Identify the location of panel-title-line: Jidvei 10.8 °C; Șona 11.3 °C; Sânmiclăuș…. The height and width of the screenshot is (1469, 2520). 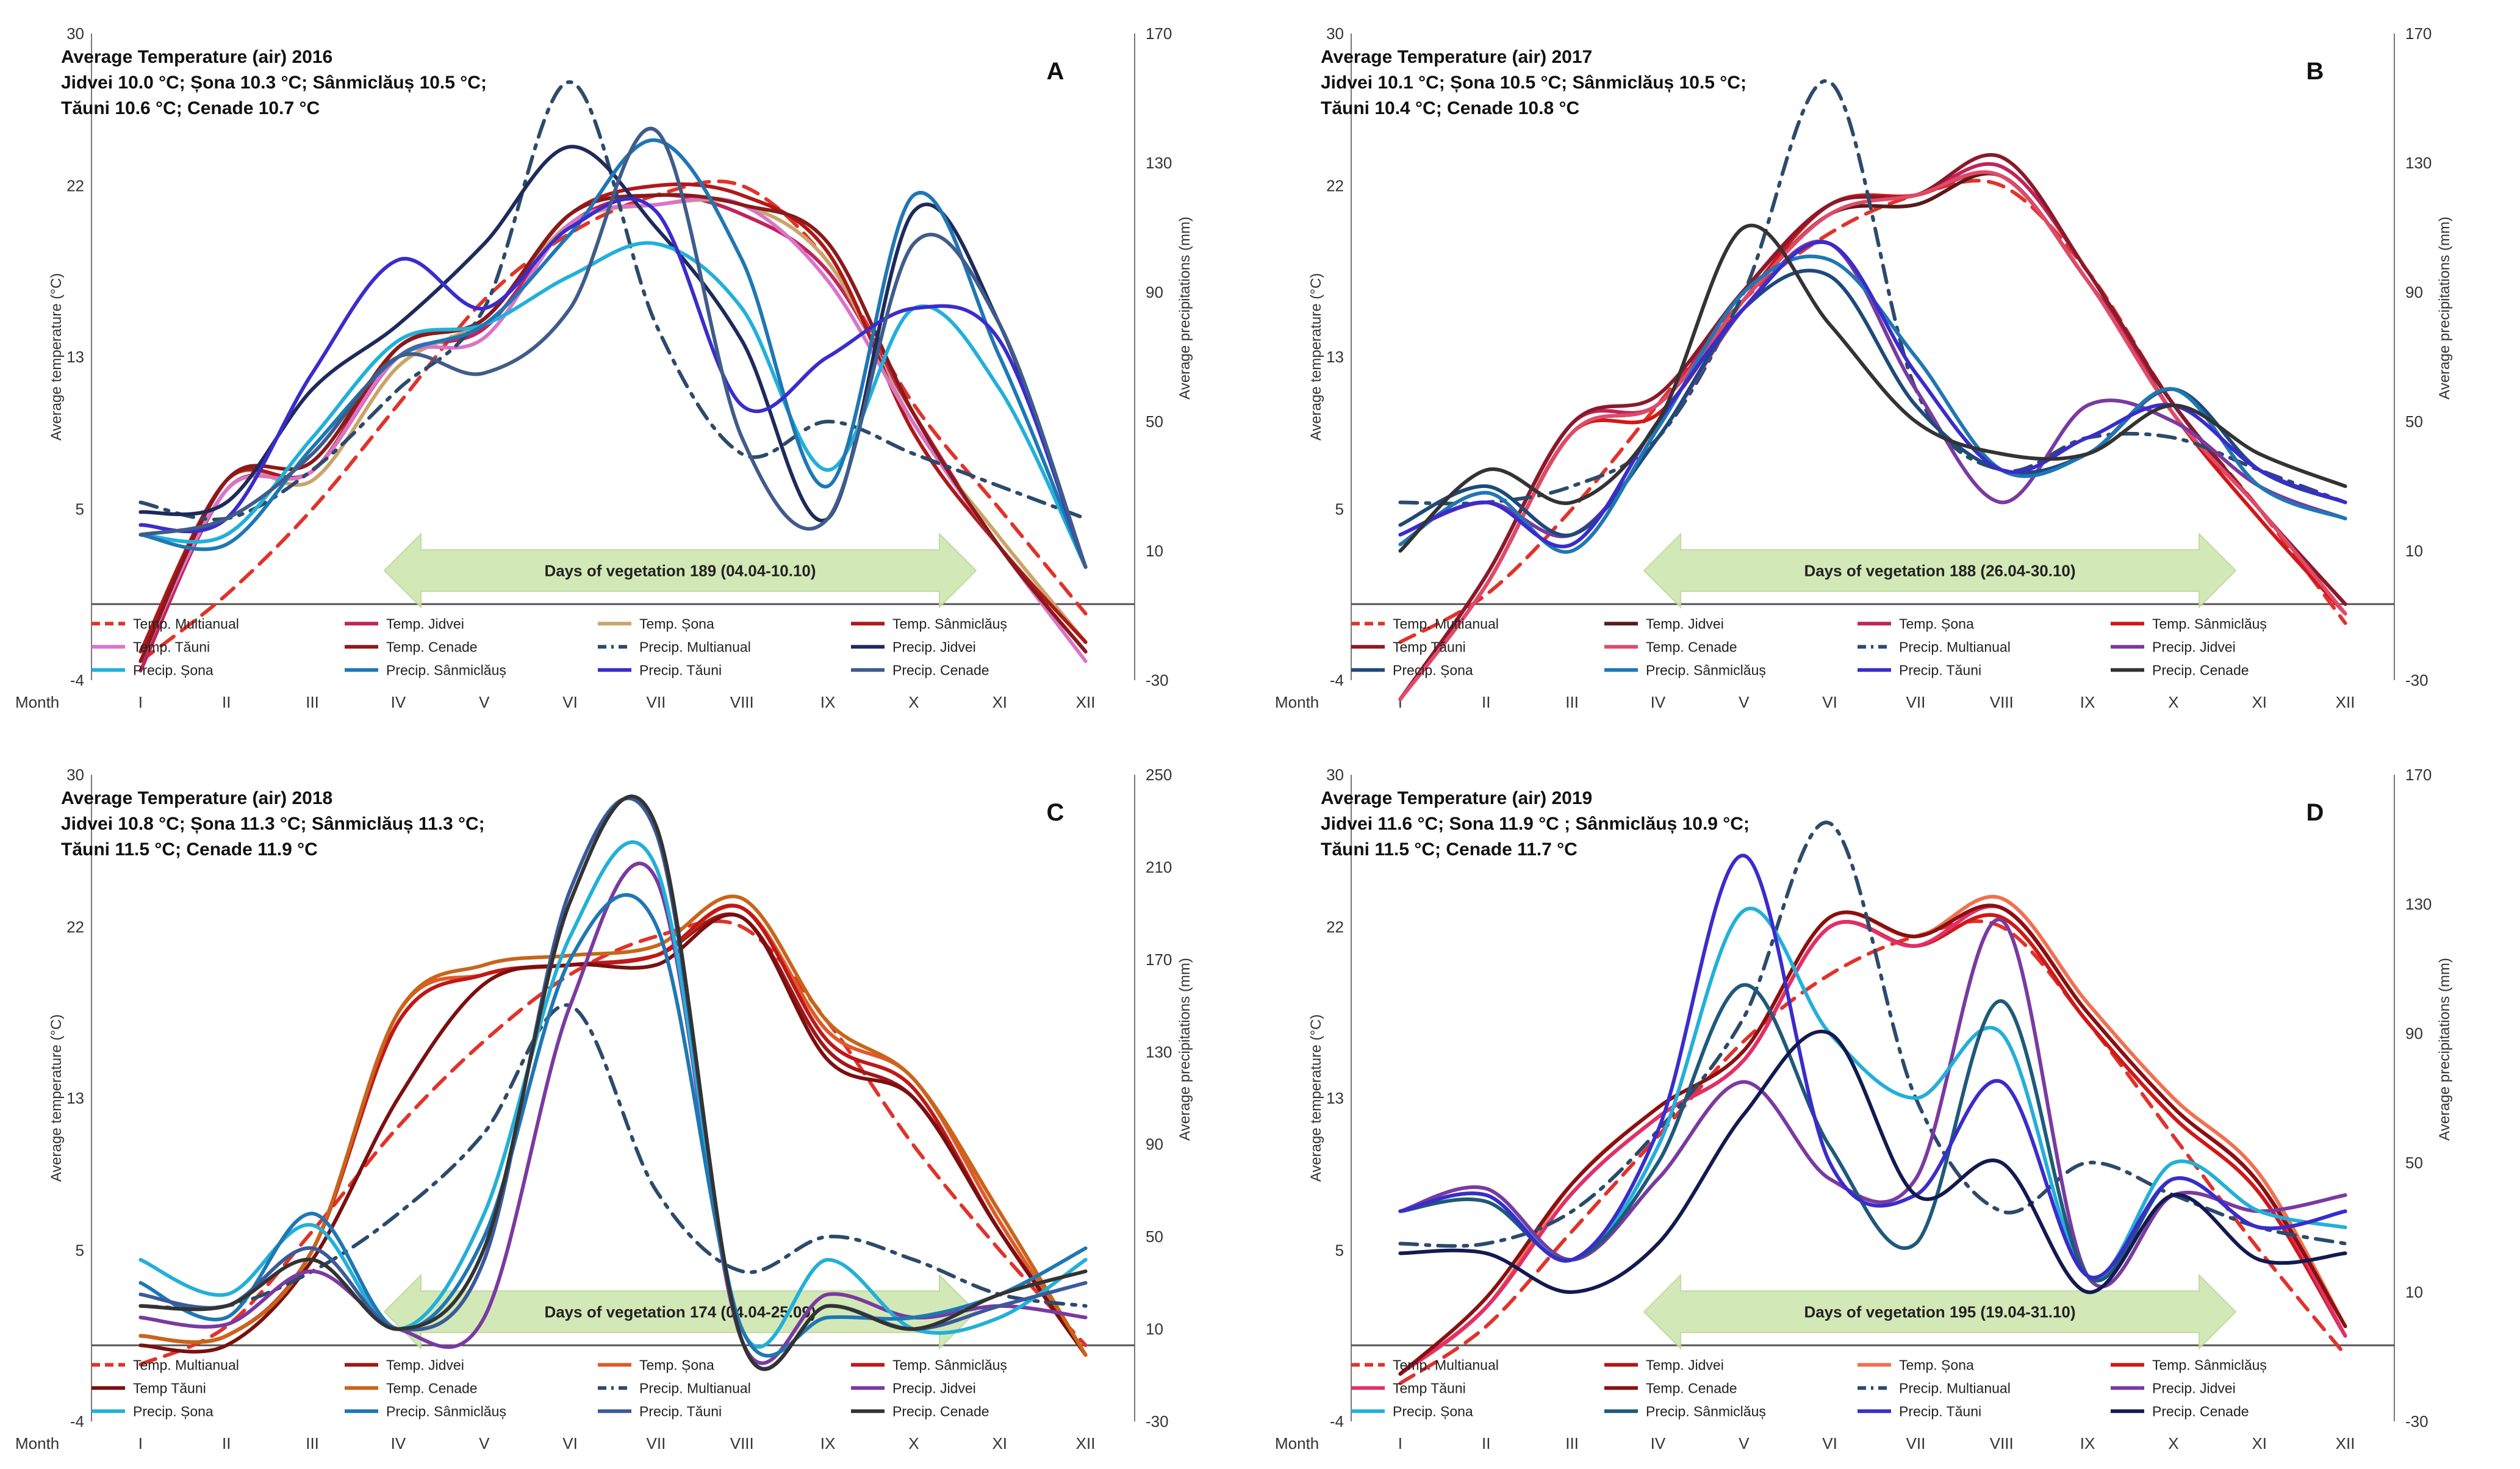
(273, 824).